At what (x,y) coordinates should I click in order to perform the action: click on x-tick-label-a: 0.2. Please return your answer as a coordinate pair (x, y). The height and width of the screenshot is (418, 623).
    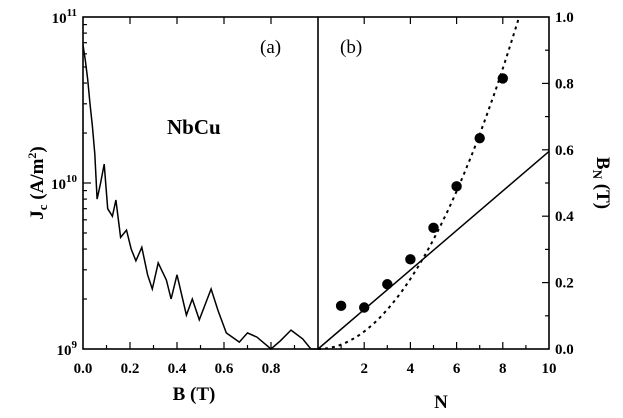
    Looking at the image, I should click on (130, 369).